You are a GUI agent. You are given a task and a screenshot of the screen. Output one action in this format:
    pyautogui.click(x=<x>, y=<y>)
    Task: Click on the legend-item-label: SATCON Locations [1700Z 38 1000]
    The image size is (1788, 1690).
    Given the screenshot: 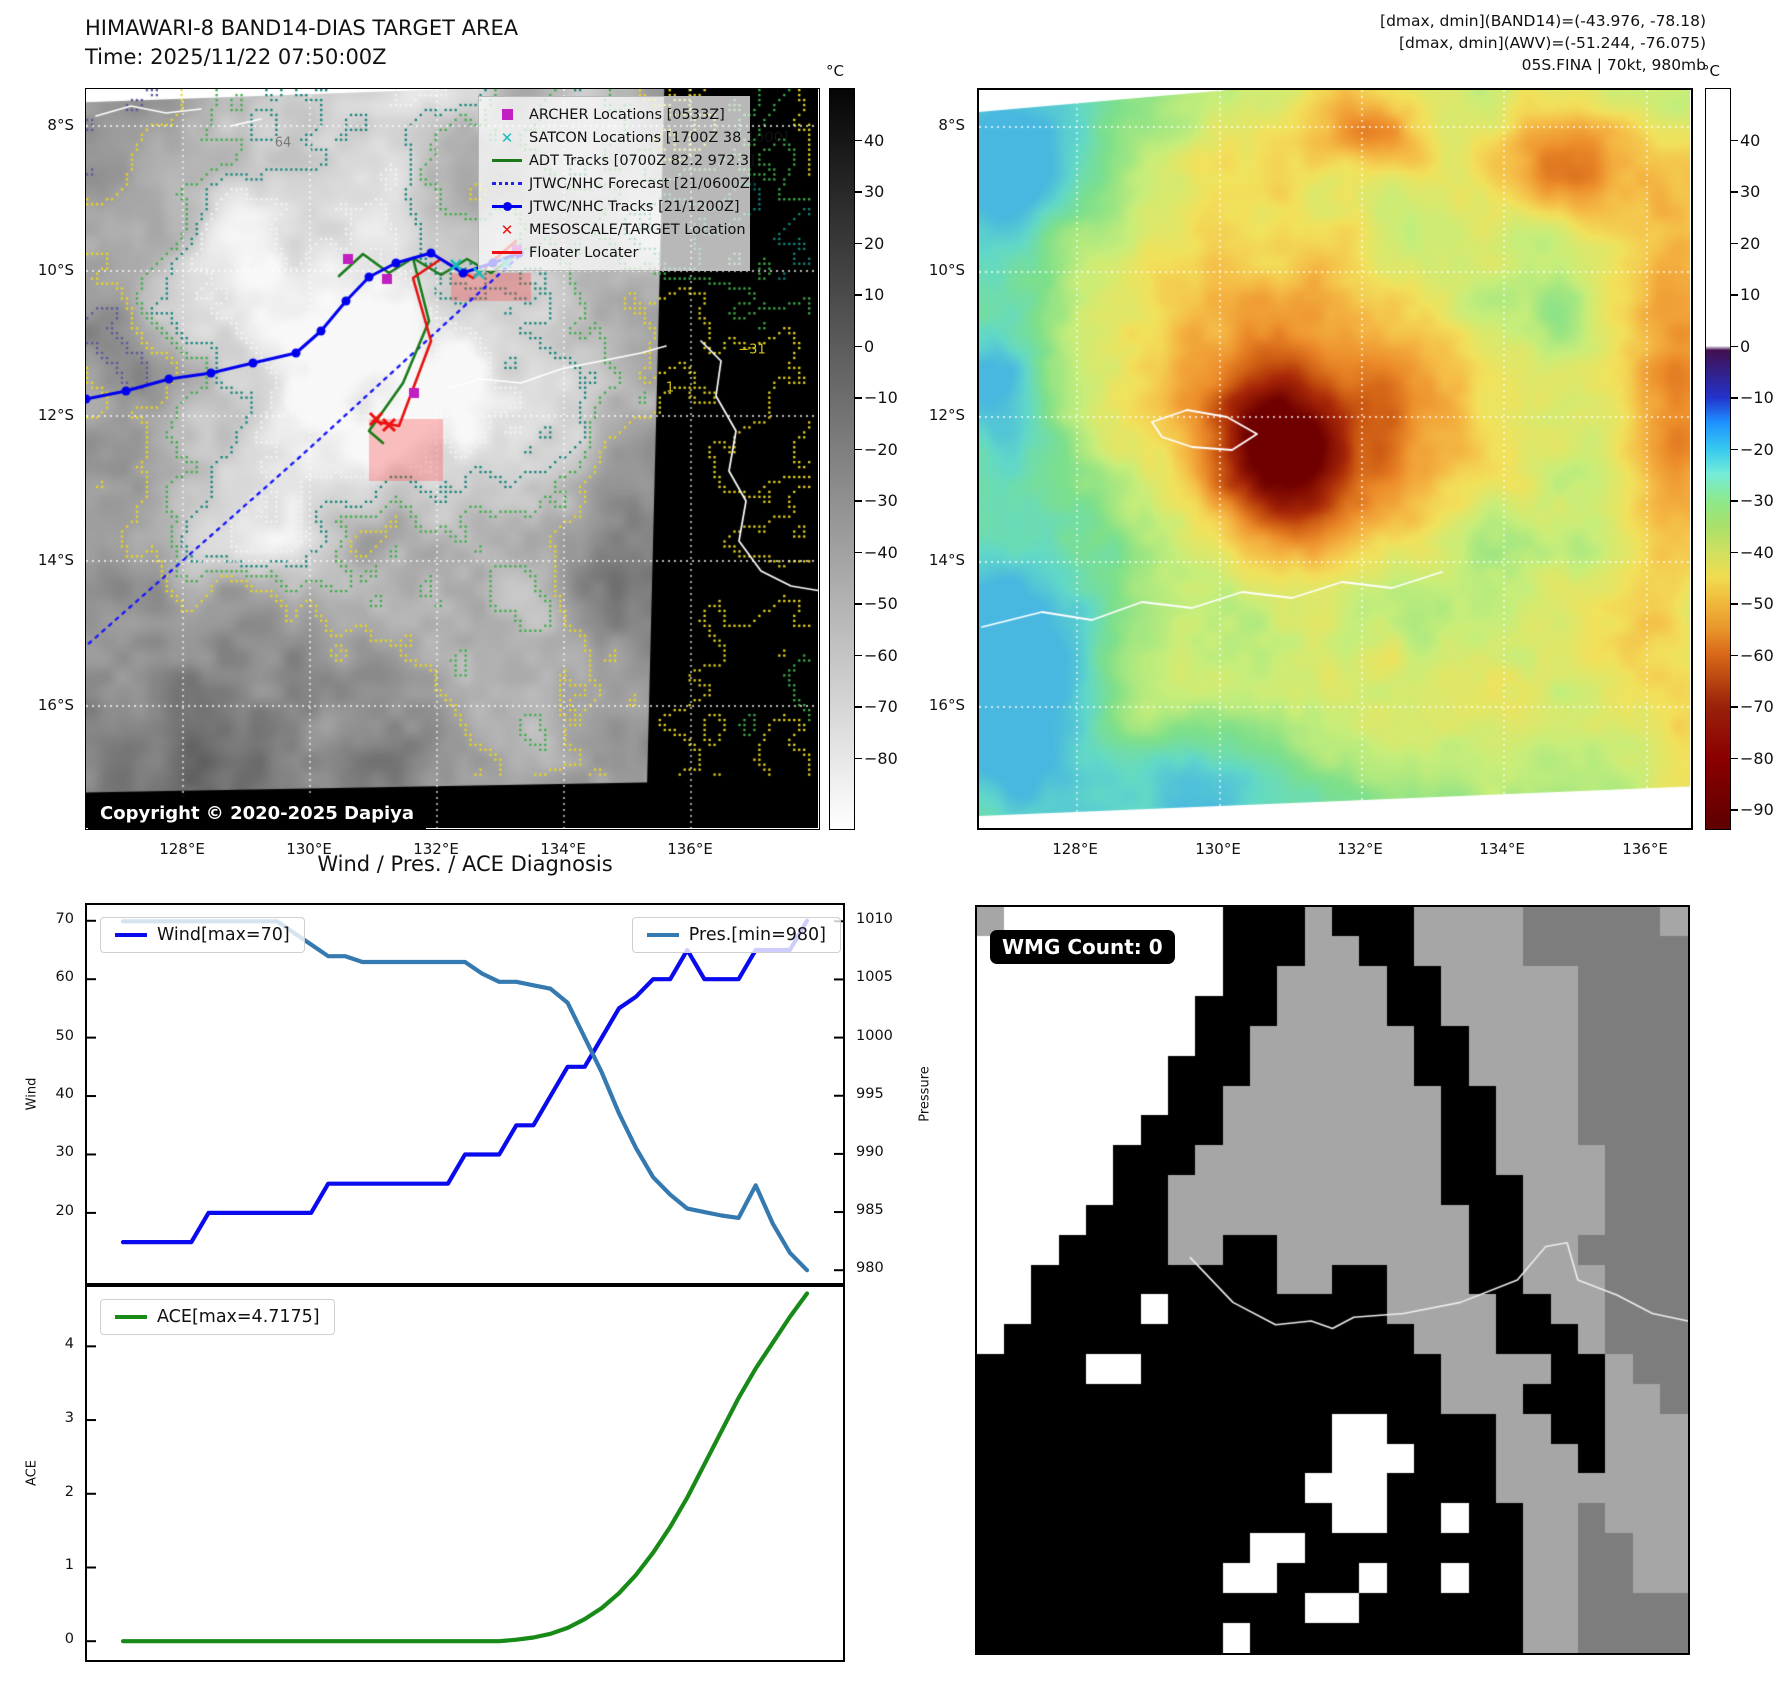 What is the action you would take?
    pyautogui.click(x=659, y=137)
    